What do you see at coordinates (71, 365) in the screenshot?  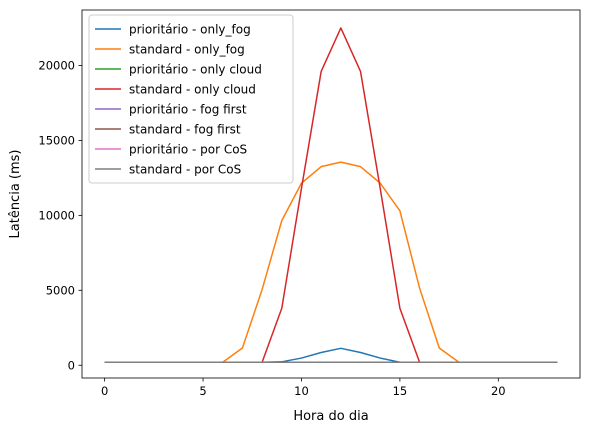 I see `y-tick-label: 0` at bounding box center [71, 365].